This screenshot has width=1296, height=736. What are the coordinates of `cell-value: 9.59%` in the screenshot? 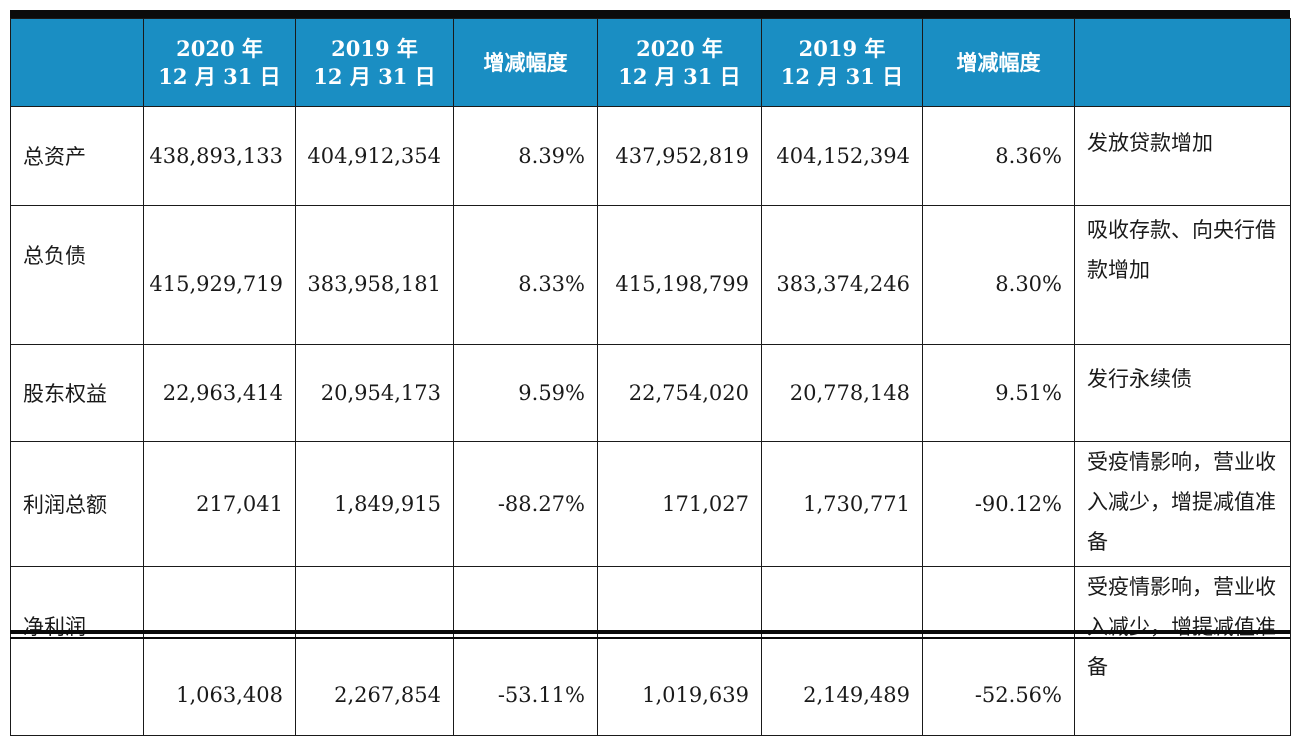 It's located at (525, 393).